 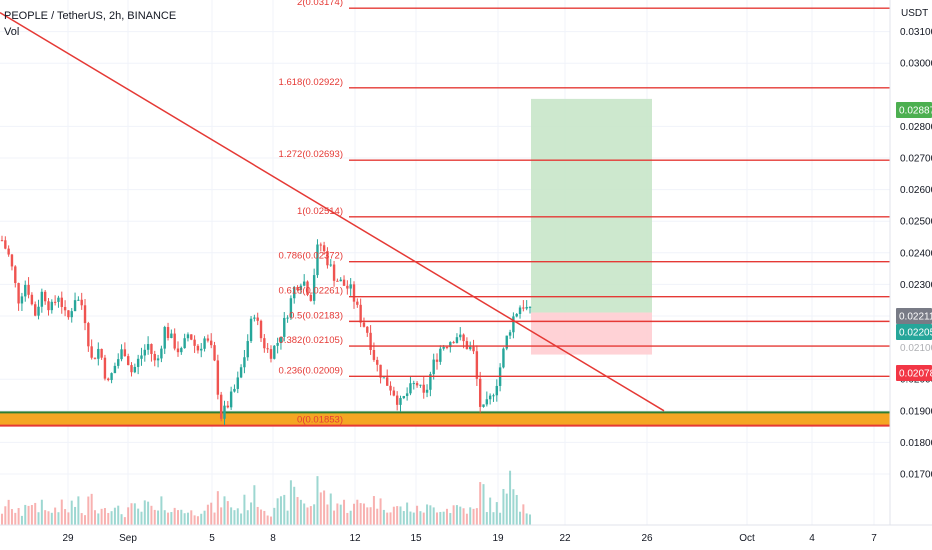 What do you see at coordinates (416, 538) in the screenshot?
I see `time-tick-label: 15` at bounding box center [416, 538].